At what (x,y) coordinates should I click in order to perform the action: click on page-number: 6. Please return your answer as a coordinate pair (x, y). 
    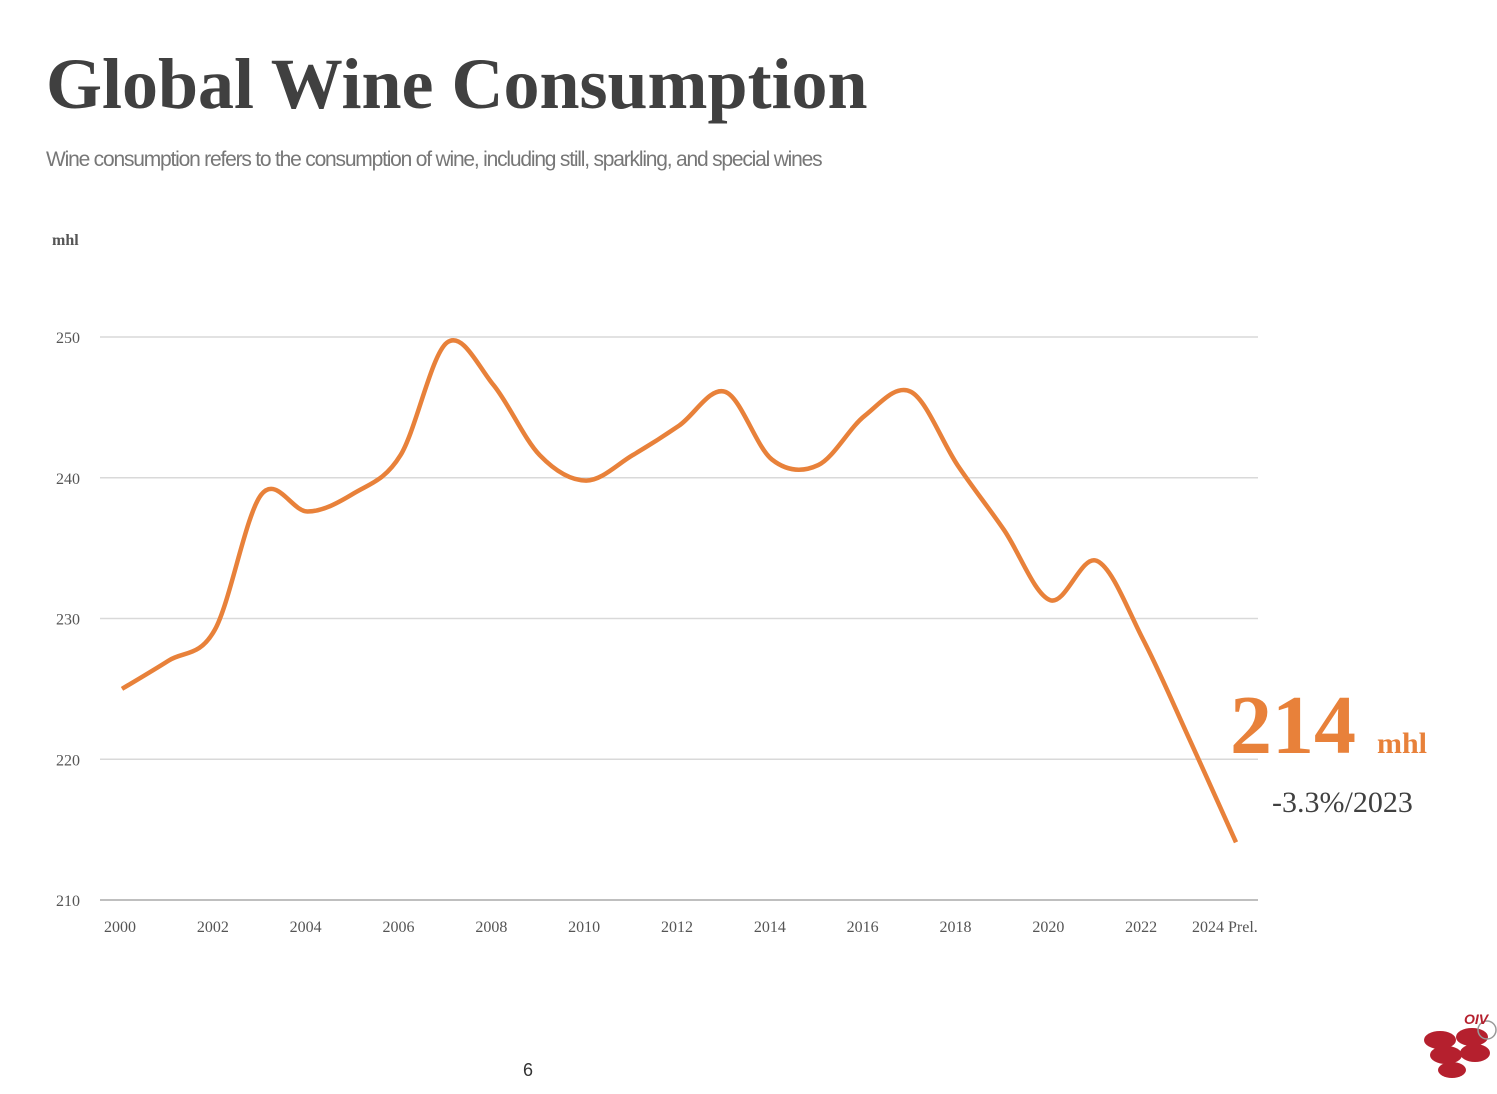
    Looking at the image, I should click on (528, 1070).